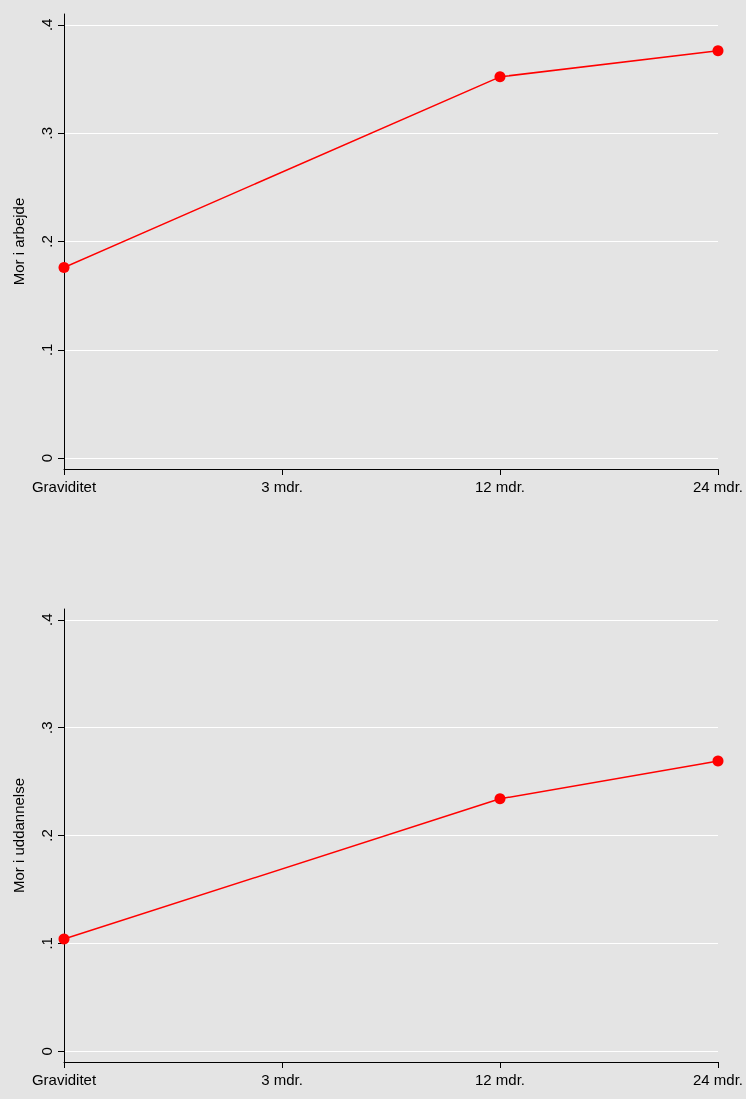 The image size is (746, 1099). Describe the element at coordinates (18, 835) in the screenshot. I see `y-axis-title: Mor i uddannelse` at that location.